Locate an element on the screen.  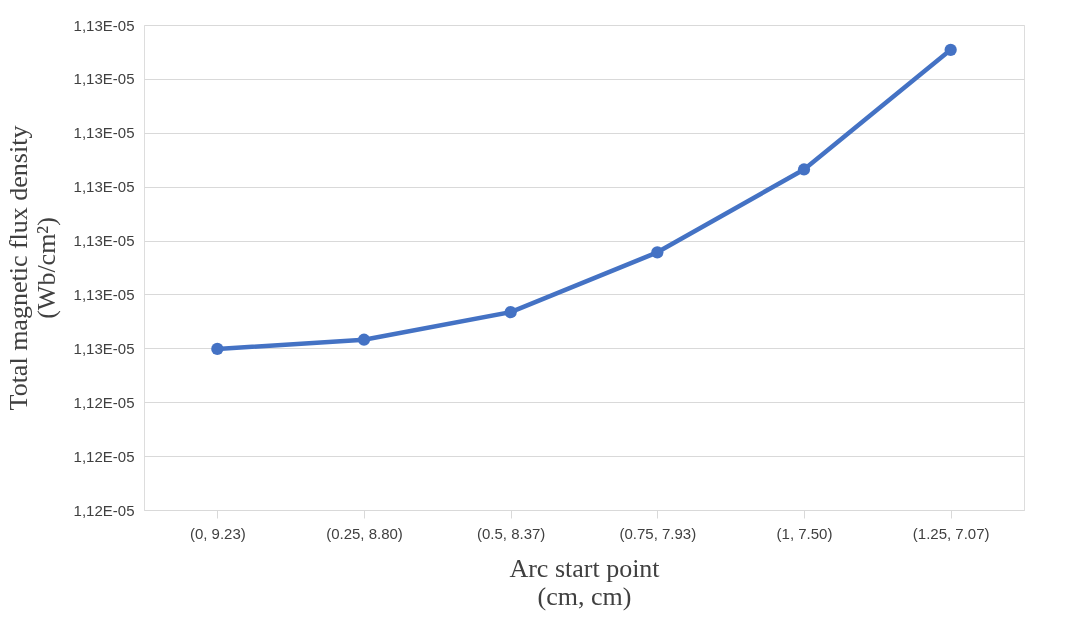
x-axis-title: Arc start point (cm, cm) is located at coordinates (585, 582).